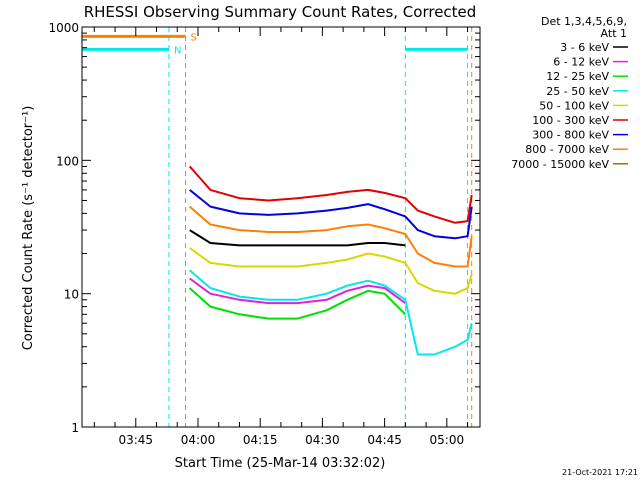  I want to click on date-stamp: 21-Oct-2021 17:21, so click(600, 472).